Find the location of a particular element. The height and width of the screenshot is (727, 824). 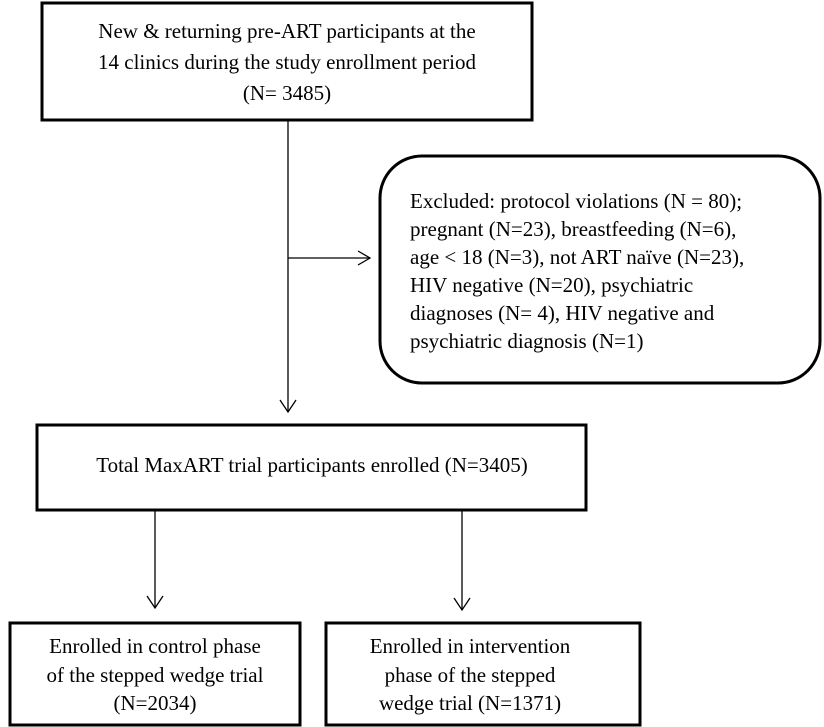

box-control is located at coordinates (155, 674).